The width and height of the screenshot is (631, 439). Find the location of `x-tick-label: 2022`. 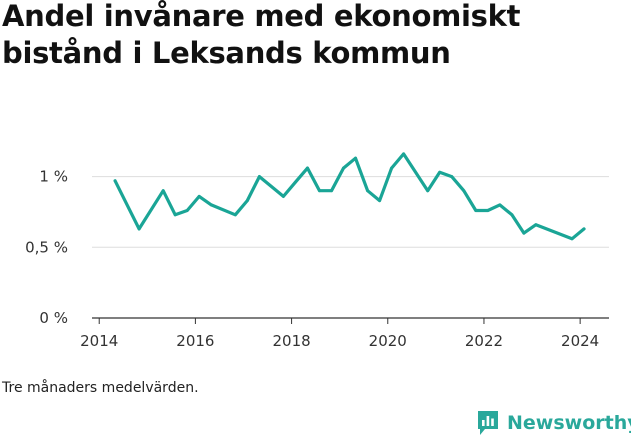

x-tick-label: 2022 is located at coordinates (484, 341).